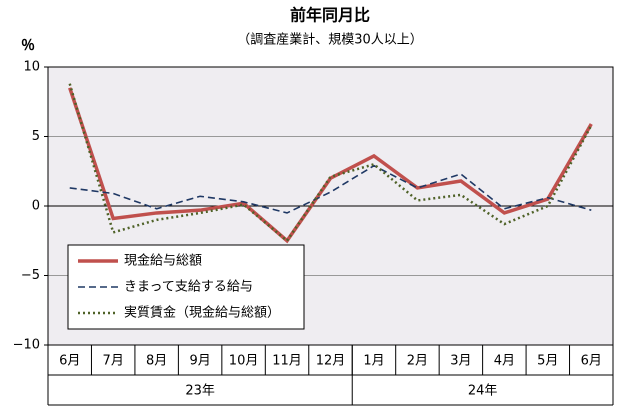 This screenshot has width=630, height=410. I want to click on legend-label: 現金給与総額, so click(163, 261).